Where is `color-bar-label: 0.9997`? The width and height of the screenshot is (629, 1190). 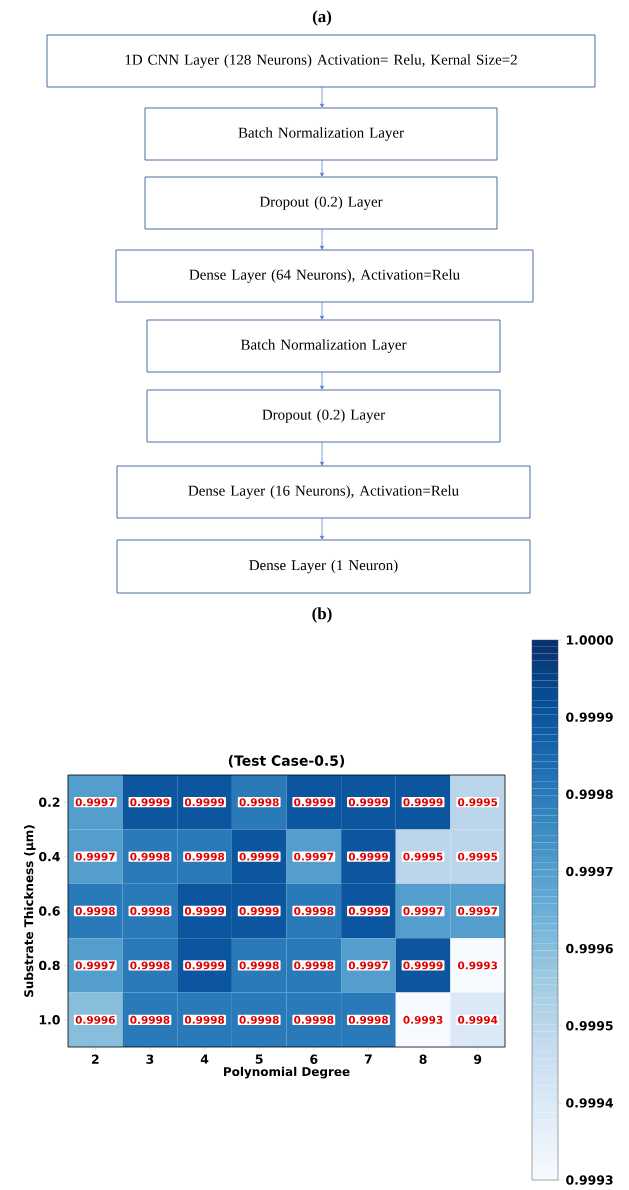 color-bar-label: 0.9997 is located at coordinates (589, 871).